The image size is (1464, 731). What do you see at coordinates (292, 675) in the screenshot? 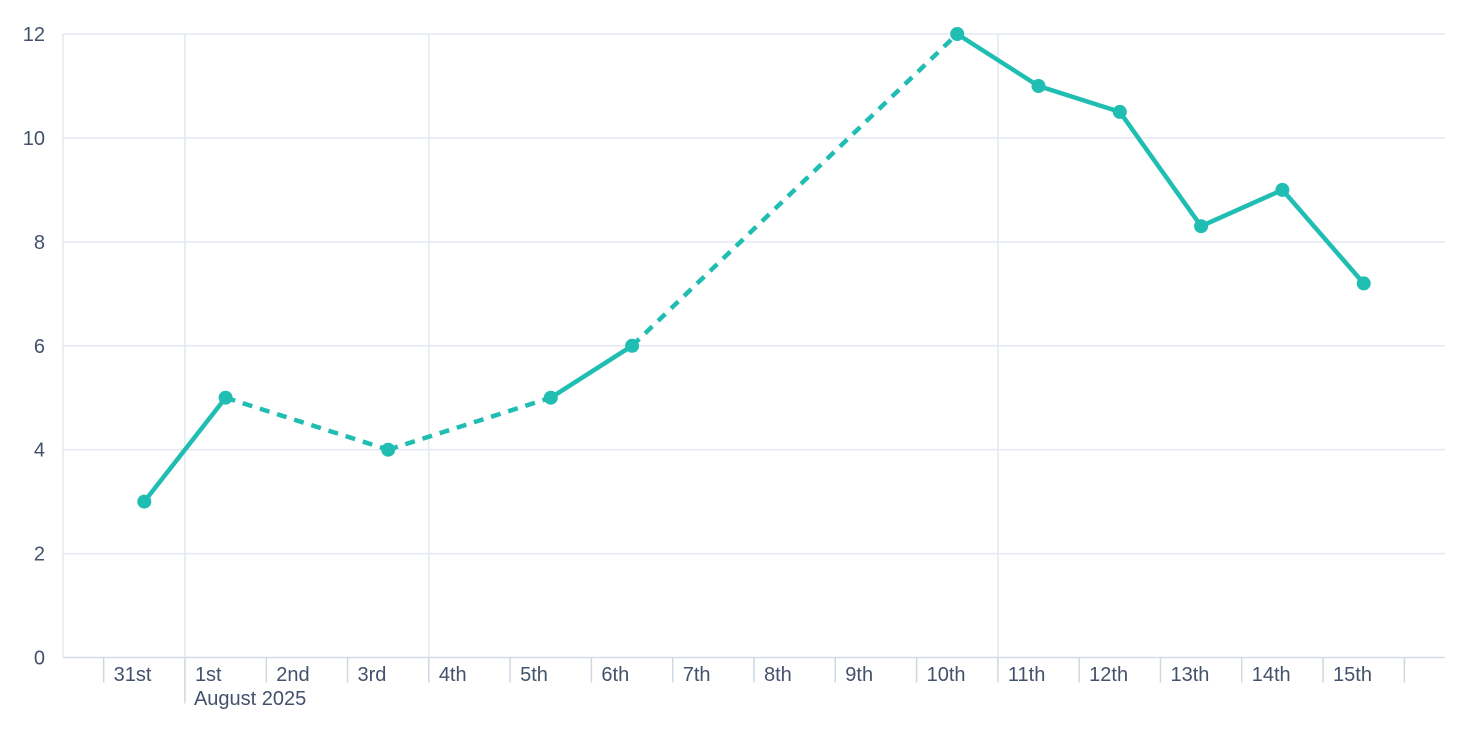
I see `x-axis-label-2nd: 2nd` at bounding box center [292, 675].